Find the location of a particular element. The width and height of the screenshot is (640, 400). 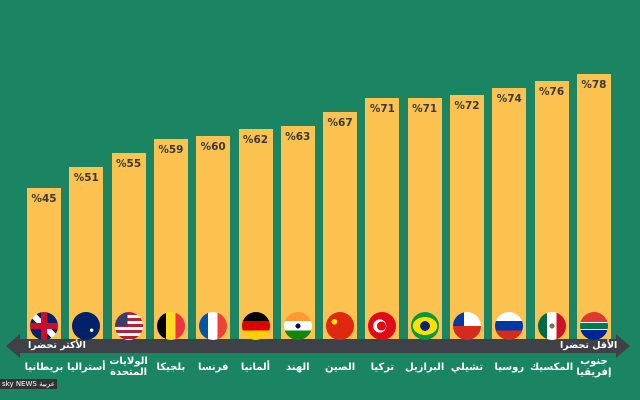

arrow-label-least-civil: الأقل تحضرا is located at coordinates (589, 345).